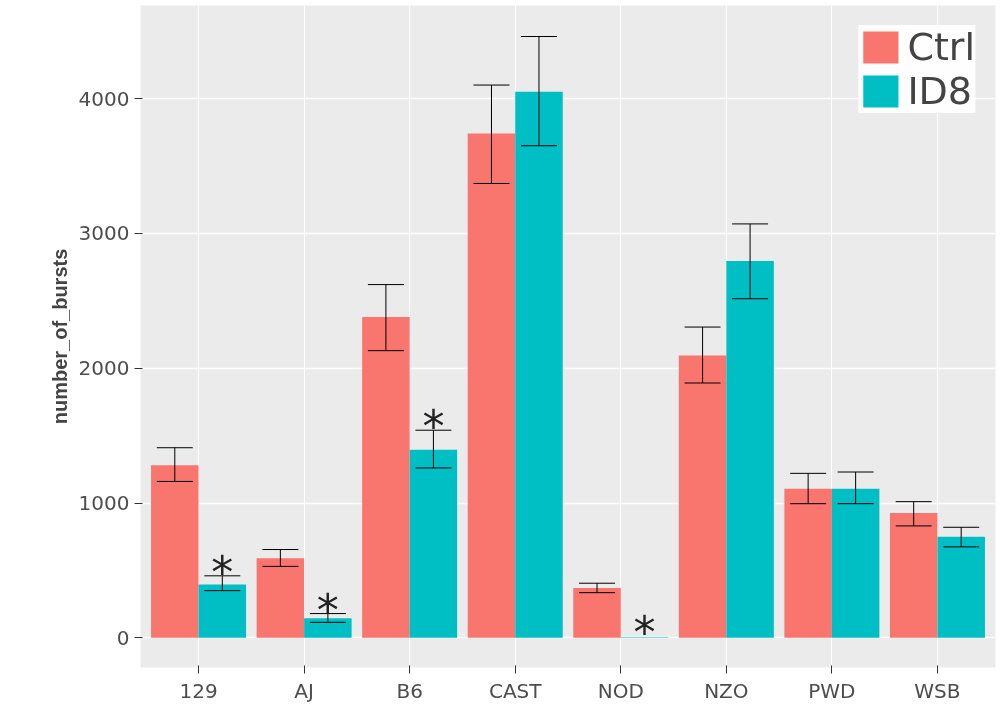 The height and width of the screenshot is (710, 1007). Describe the element at coordinates (198, 690) in the screenshot. I see `x-tick-label: 129` at that location.